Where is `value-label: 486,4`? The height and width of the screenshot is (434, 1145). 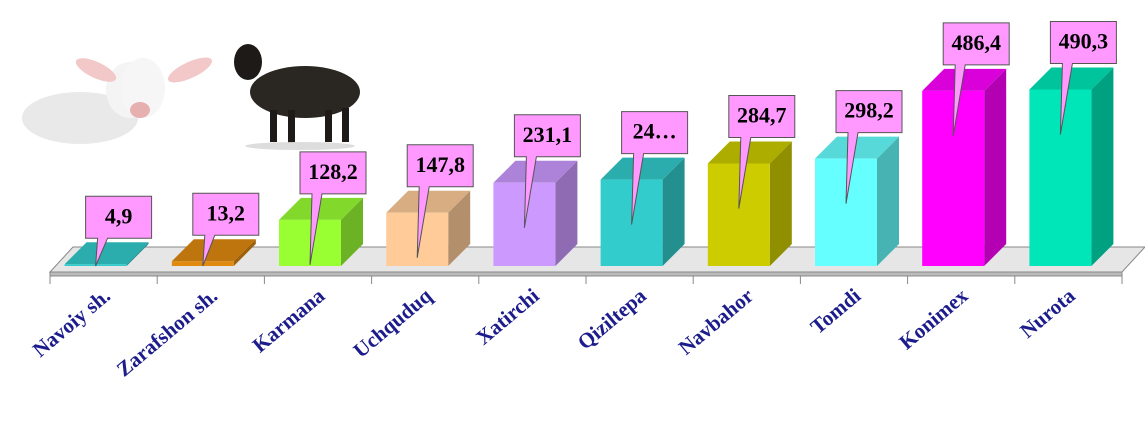
value-label: 486,4 is located at coordinates (976, 42).